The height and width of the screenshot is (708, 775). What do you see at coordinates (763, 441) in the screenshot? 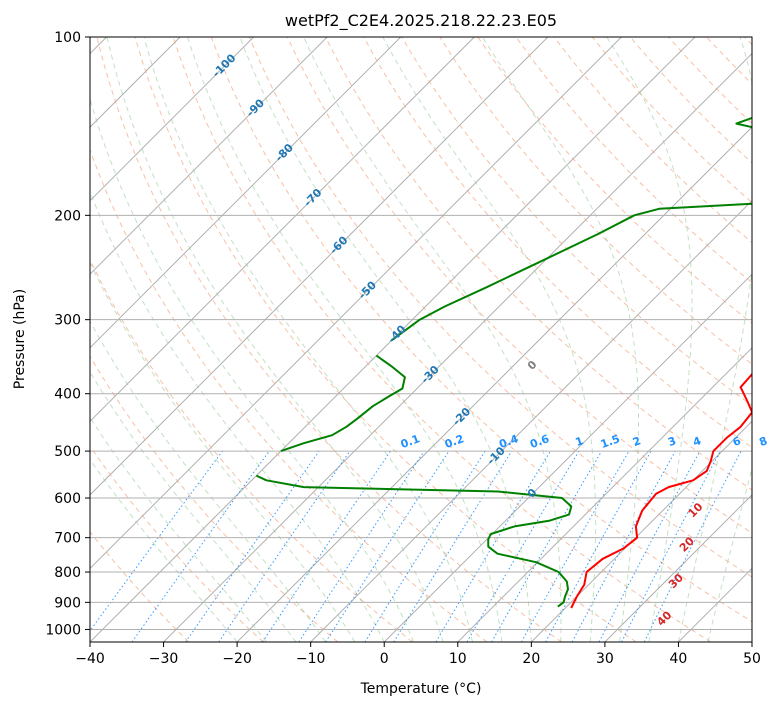
I see `mixing-ratio-label: 8` at bounding box center [763, 441].